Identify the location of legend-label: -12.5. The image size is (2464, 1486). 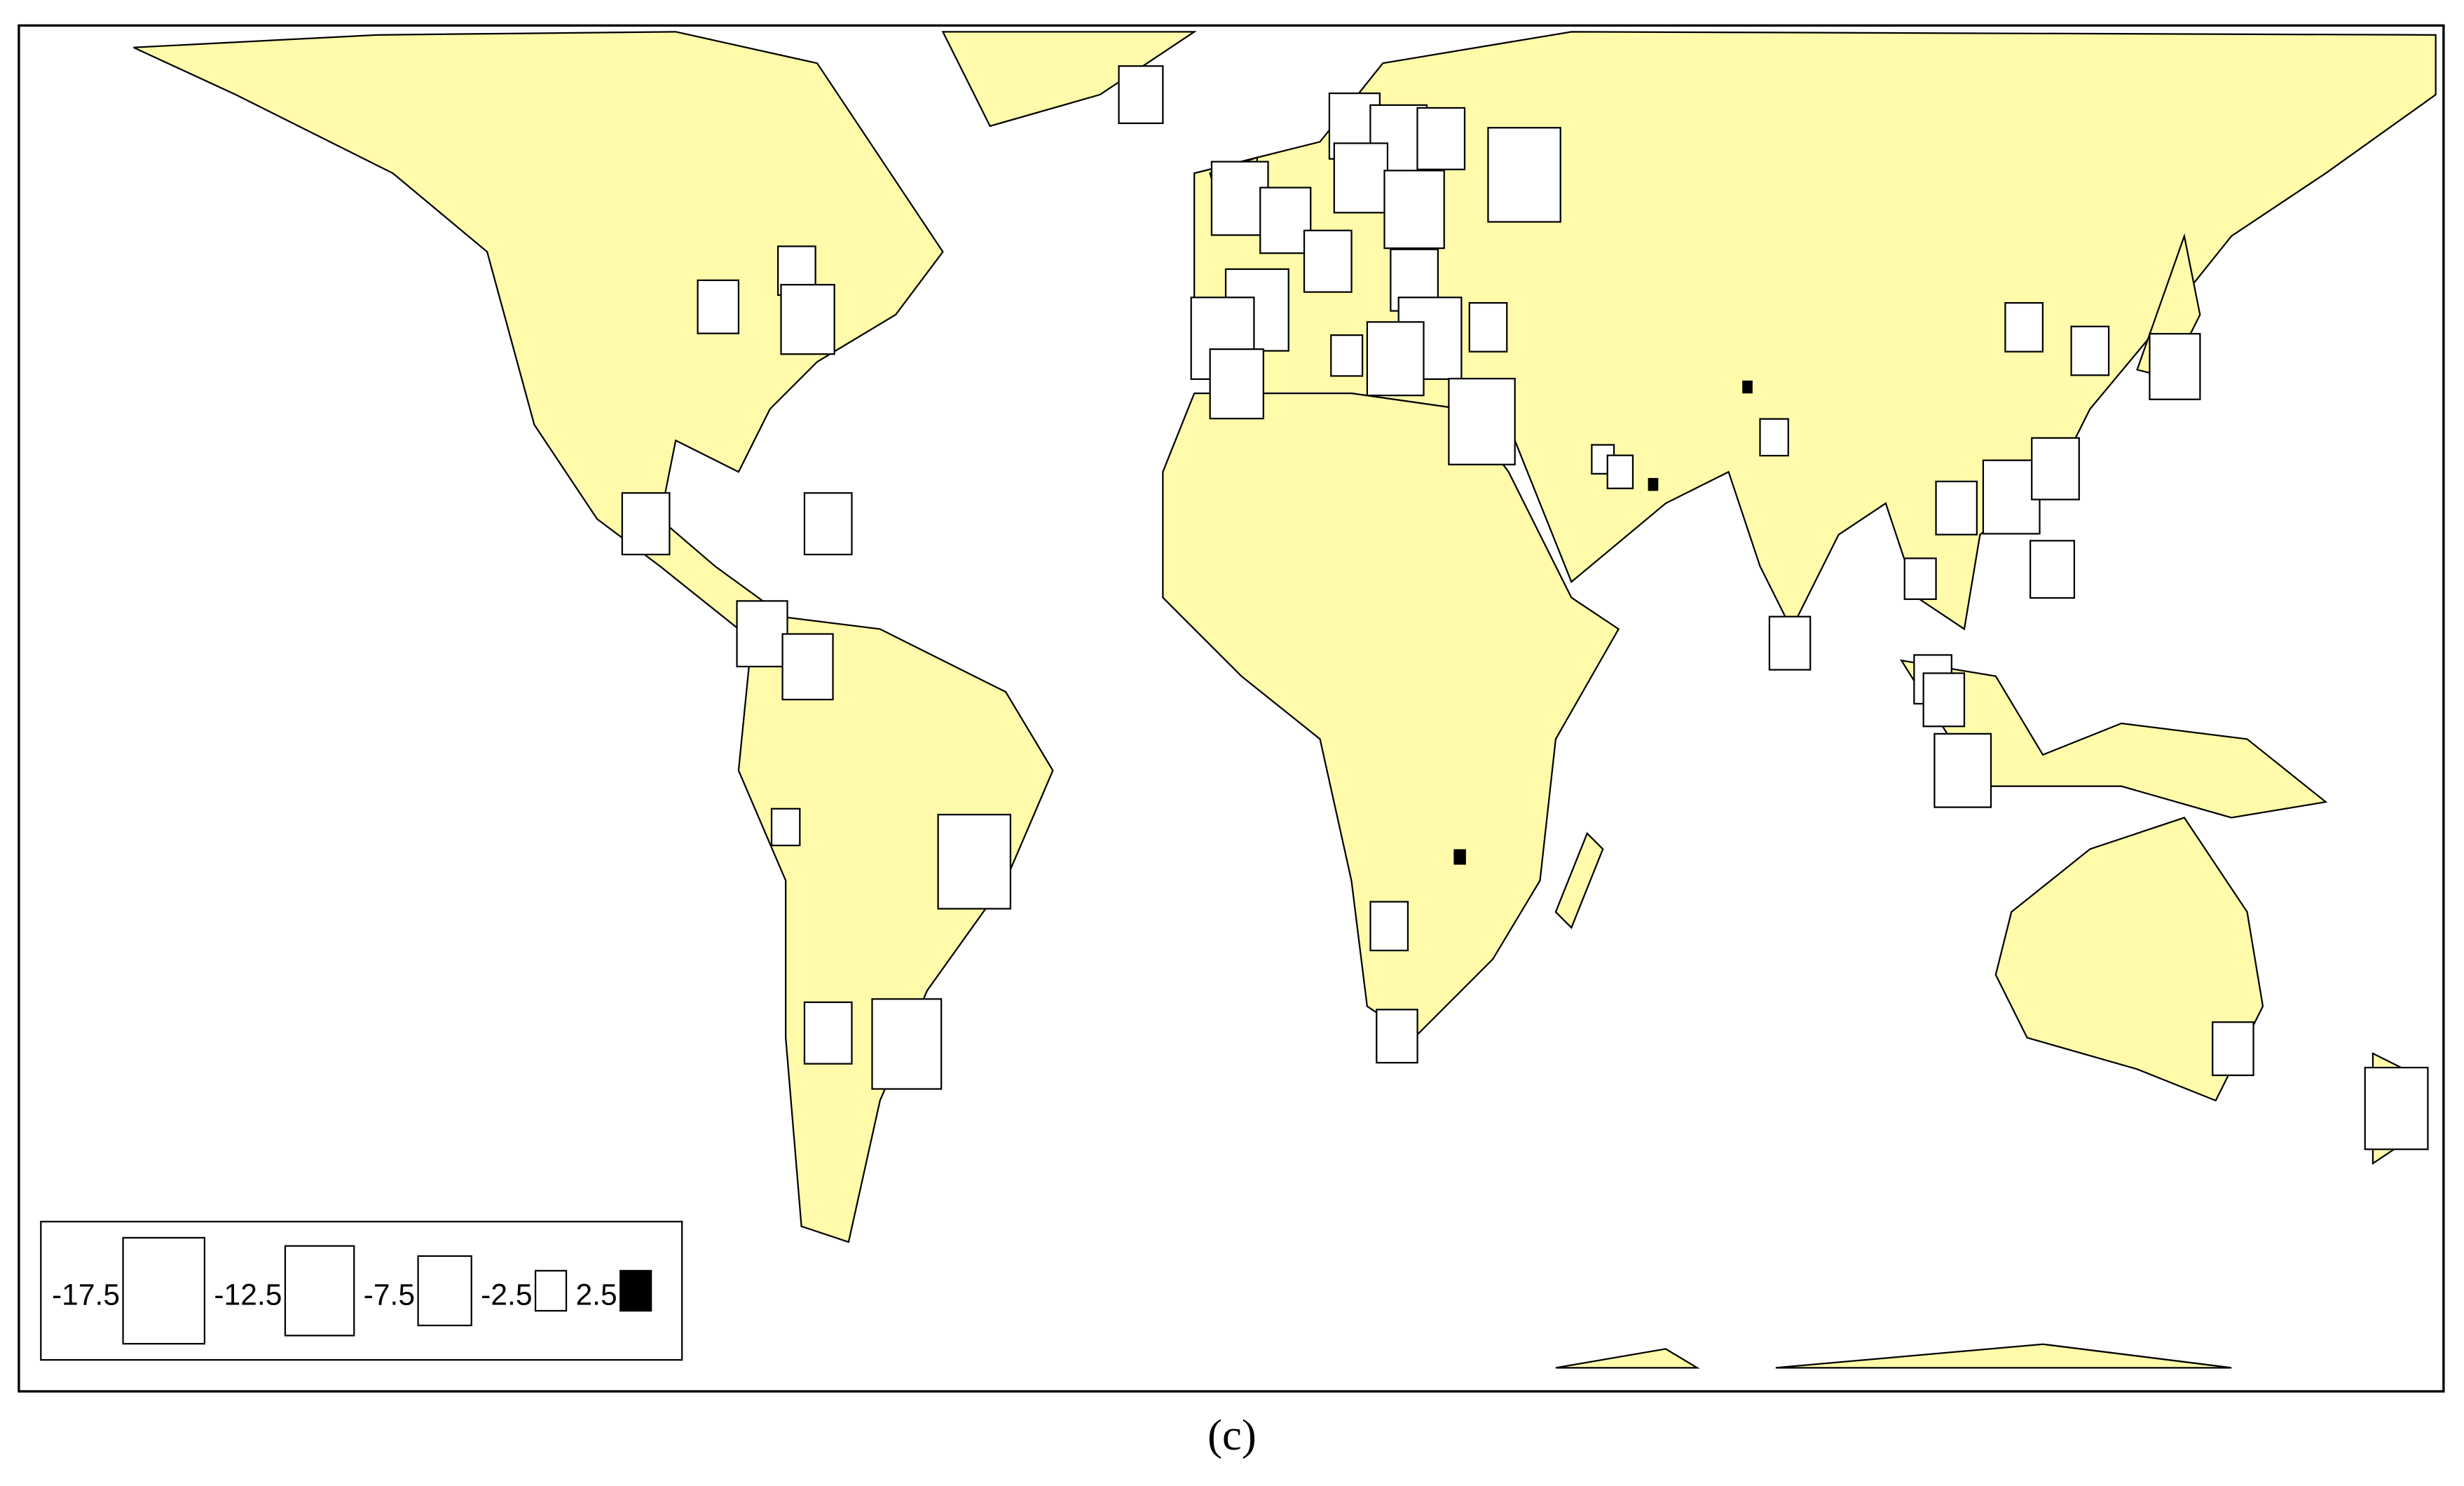
(248, 1295).